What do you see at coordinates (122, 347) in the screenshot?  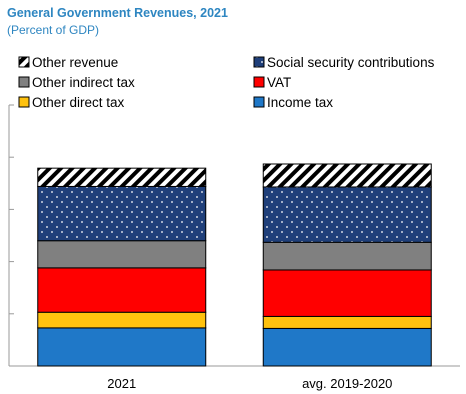 I see `bar-segment-income-tax-2021` at bounding box center [122, 347].